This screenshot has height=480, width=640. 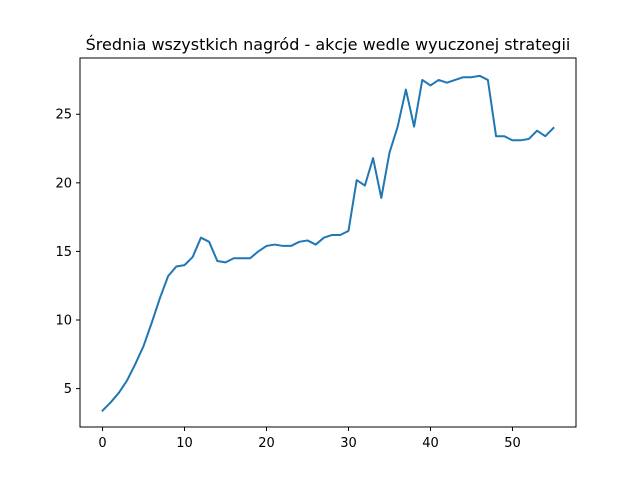 What do you see at coordinates (63, 252) in the screenshot?
I see `y-tick-label: 15` at bounding box center [63, 252].